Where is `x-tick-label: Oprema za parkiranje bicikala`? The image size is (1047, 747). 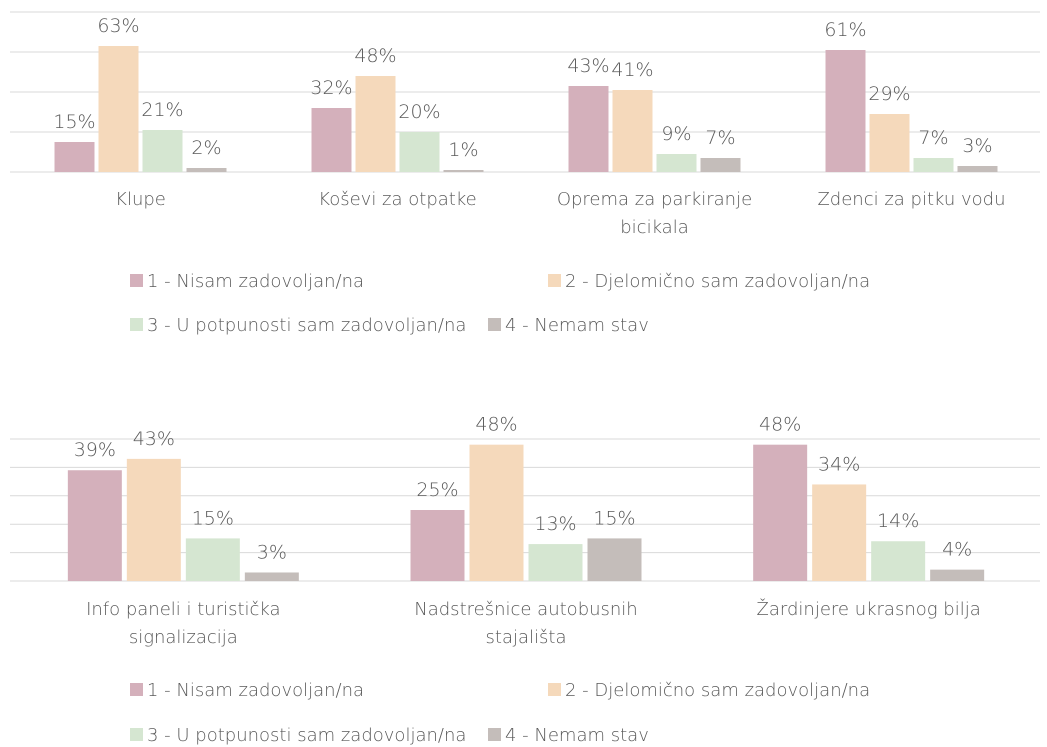
x-tick-label: Oprema za parkiranje bicikala is located at coordinates (654, 213).